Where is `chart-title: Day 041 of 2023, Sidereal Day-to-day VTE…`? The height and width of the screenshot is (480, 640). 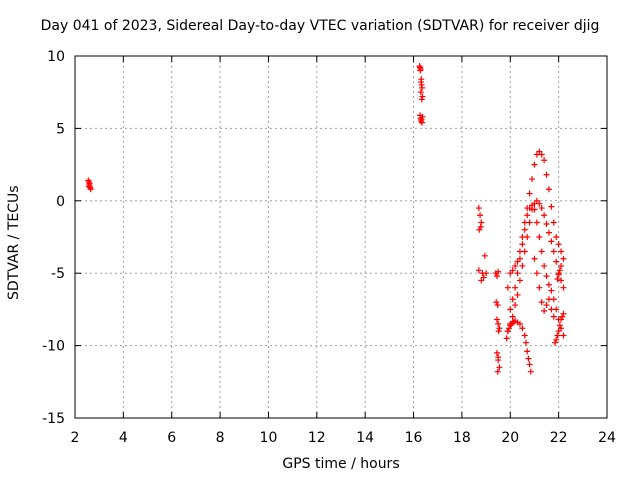 chart-title: Day 041 of 2023, Sidereal Day-to-day VTE… is located at coordinates (320, 26).